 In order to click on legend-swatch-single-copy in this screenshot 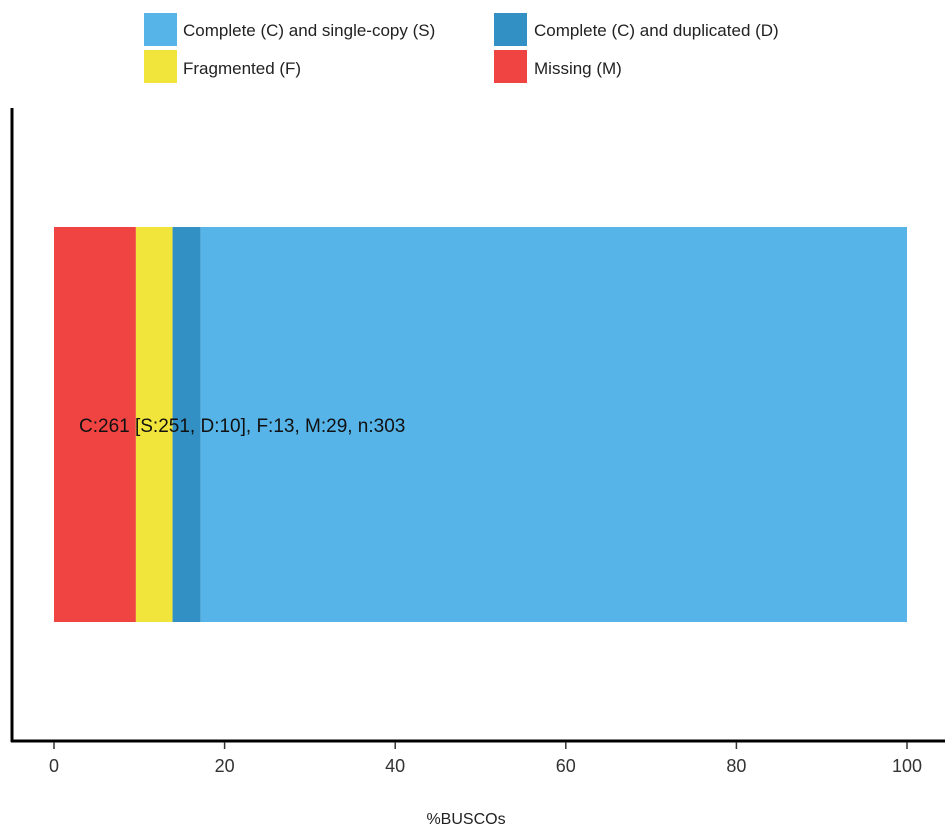, I will do `click(160, 29)`.